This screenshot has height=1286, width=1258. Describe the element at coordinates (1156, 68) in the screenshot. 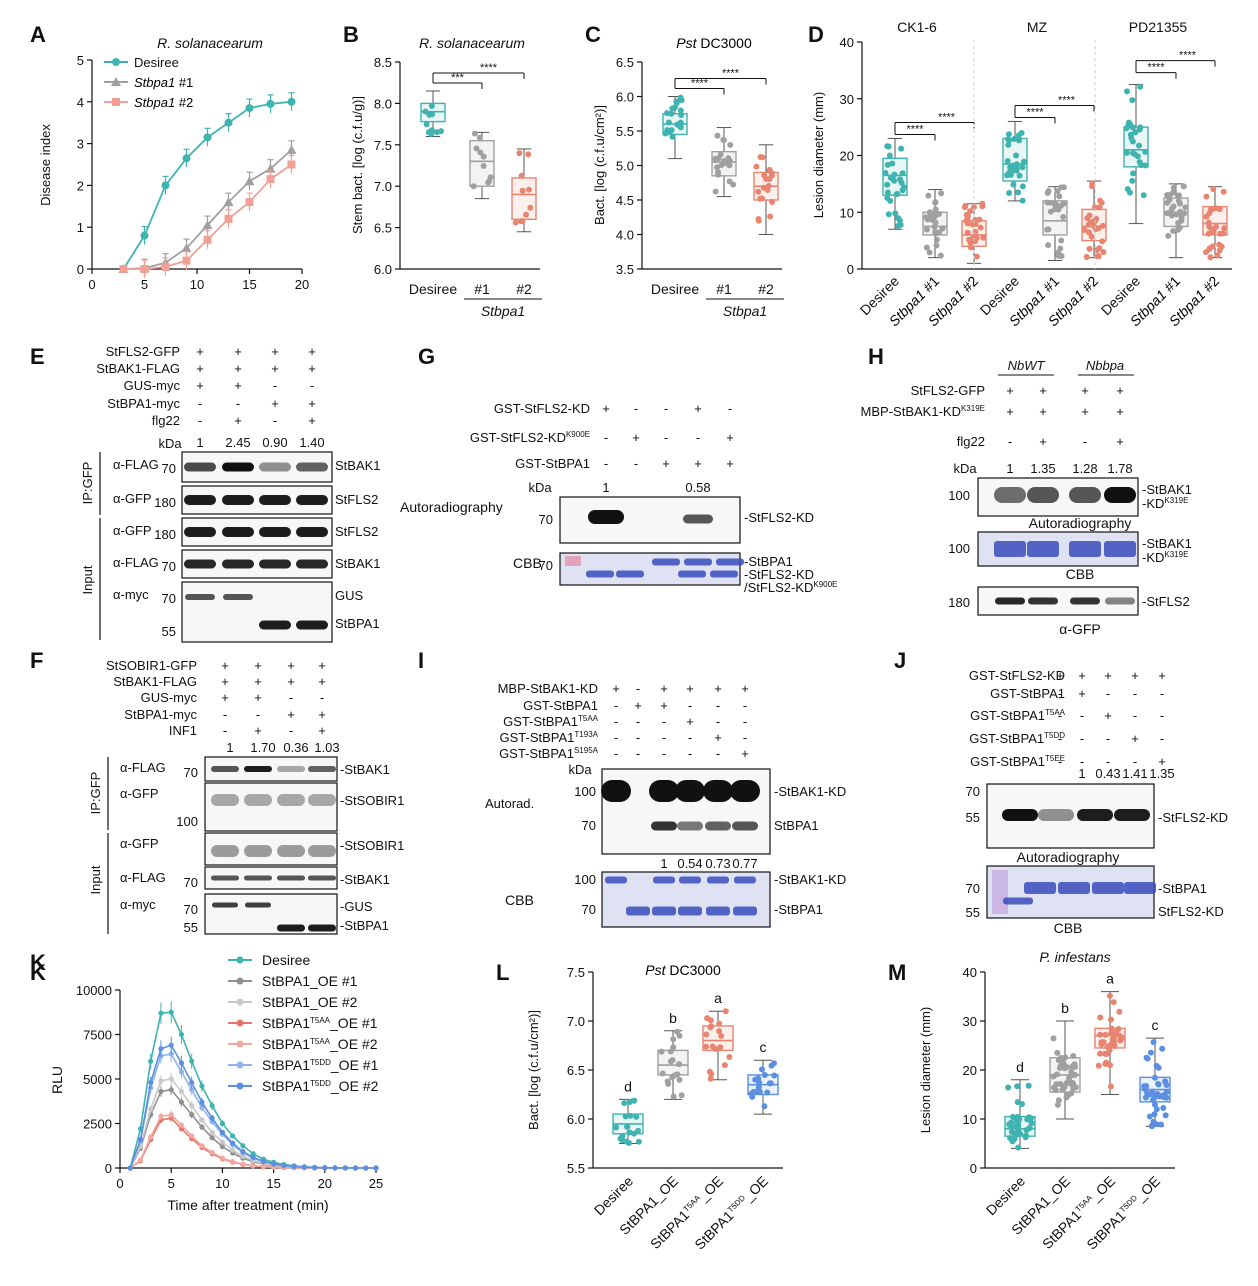

I see `panel-D-sig: ****` at that location.